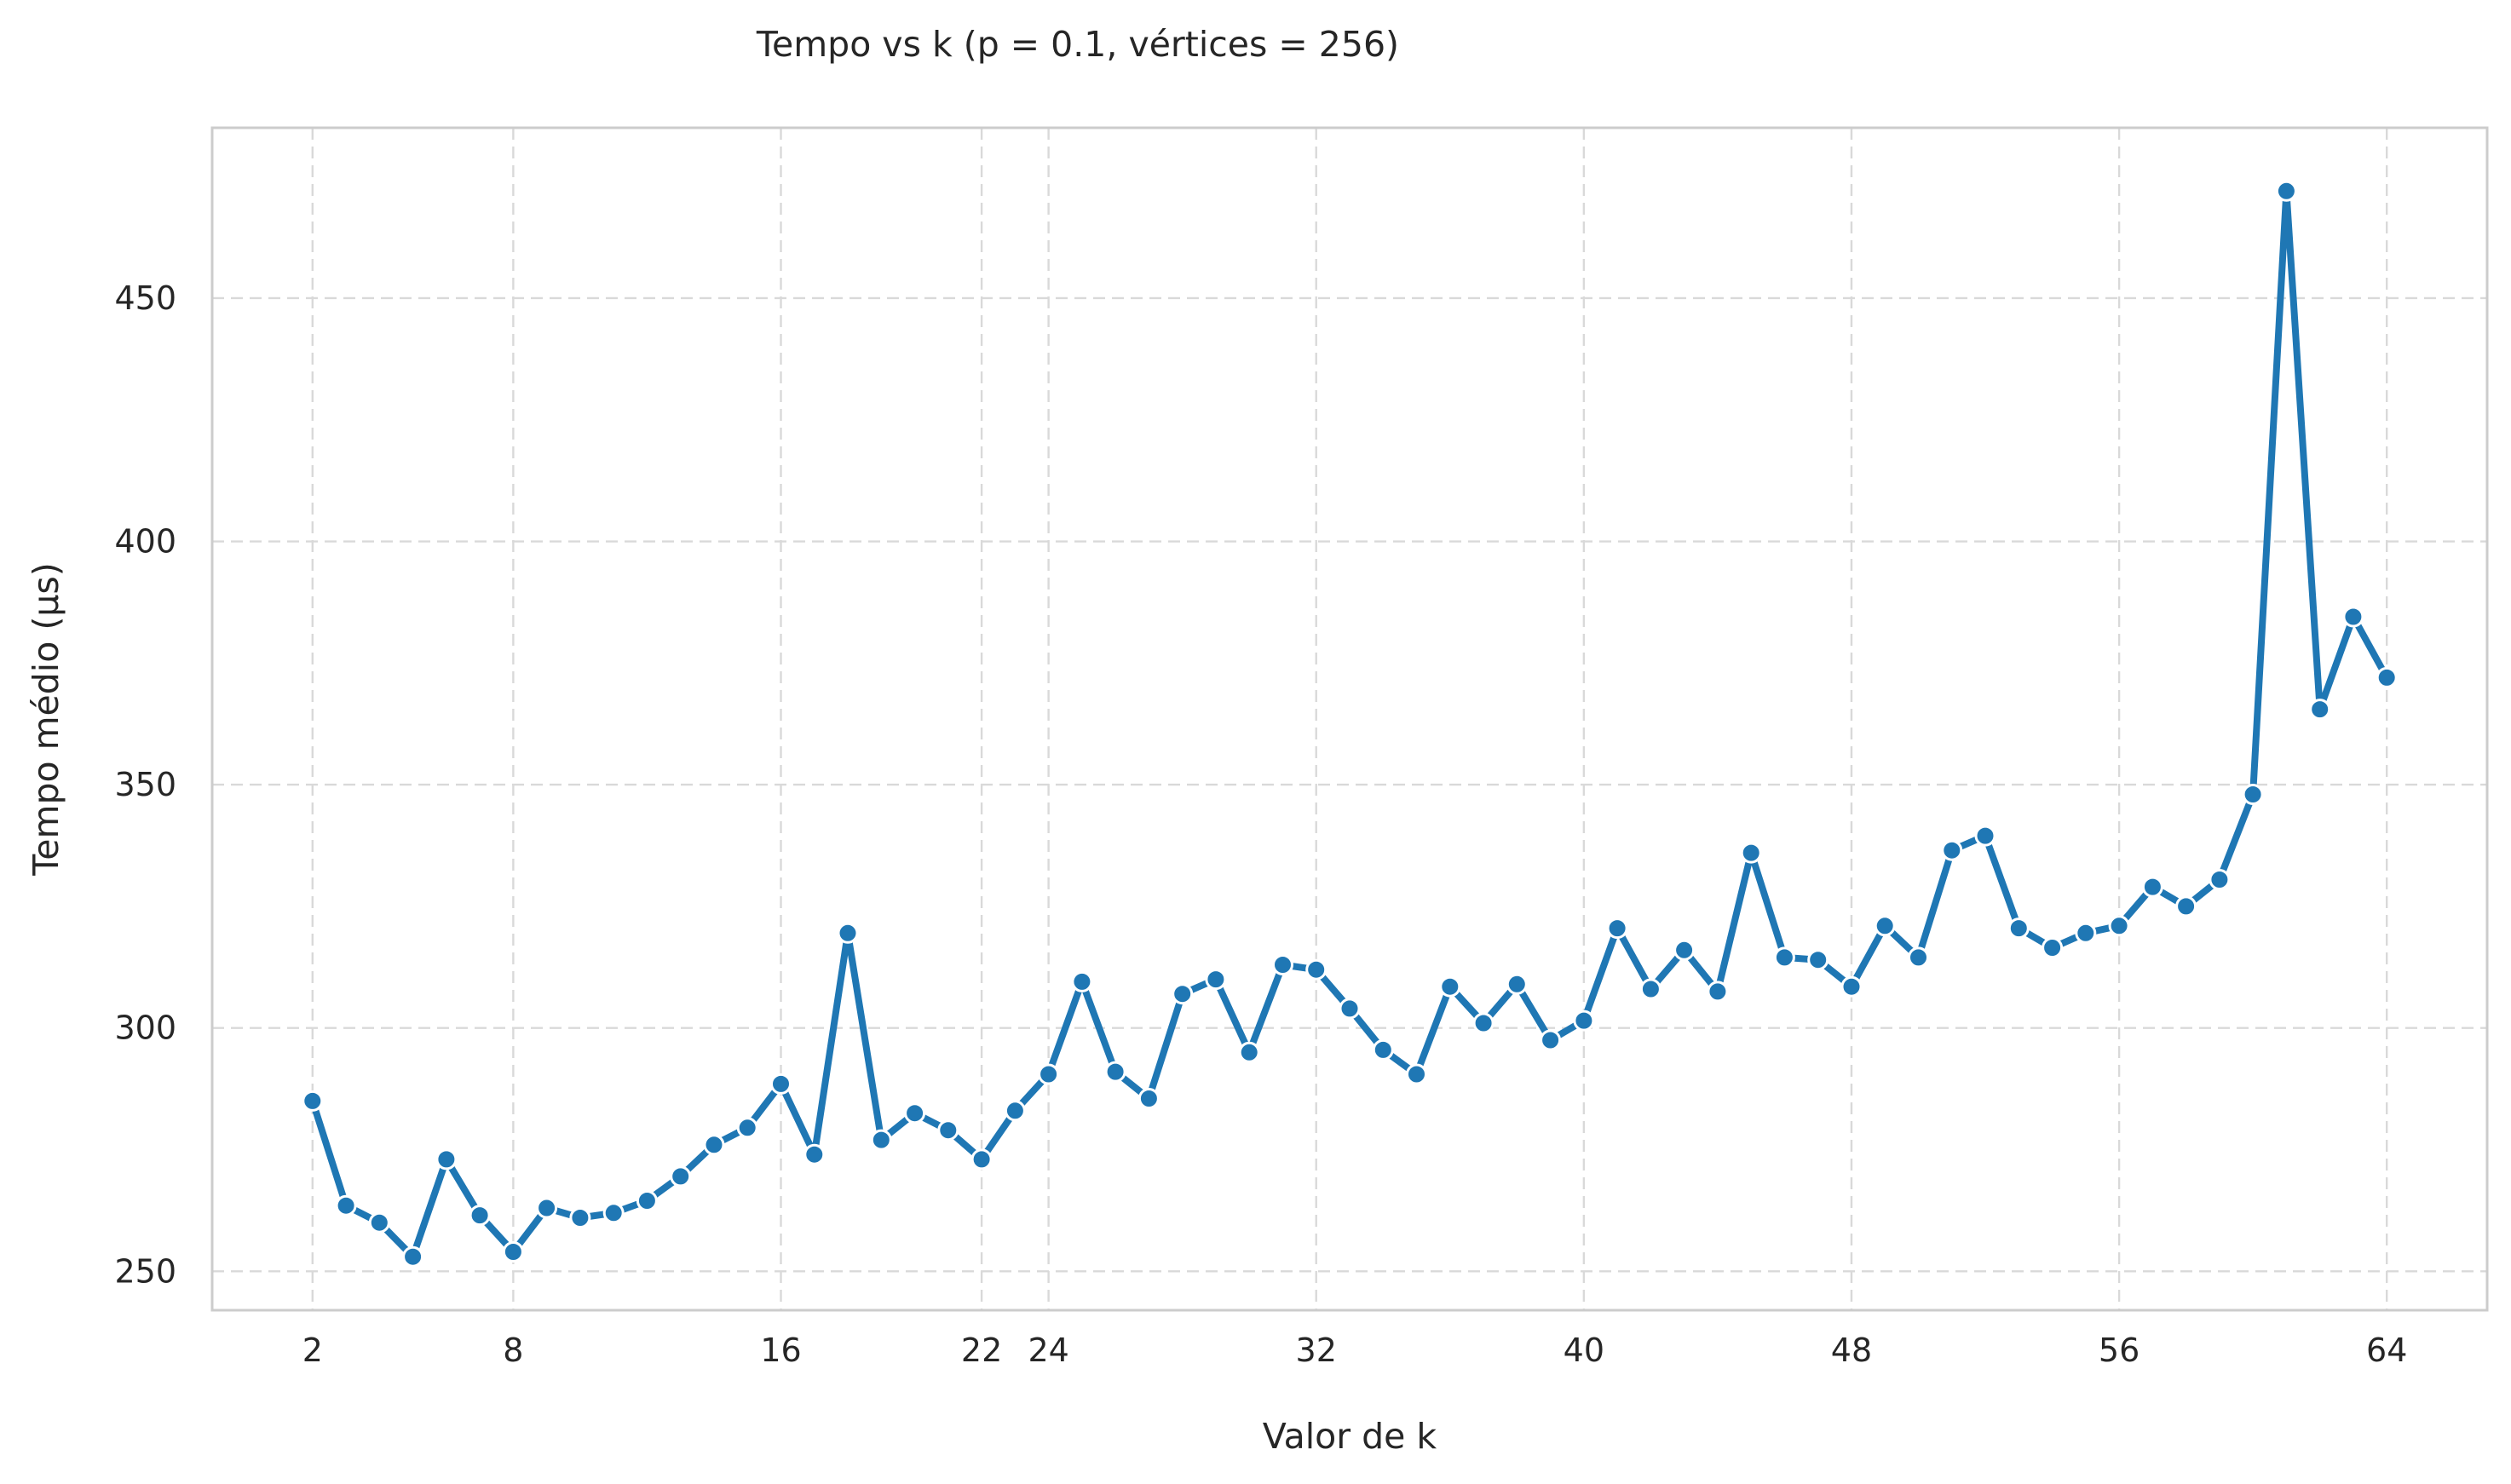 This screenshot has width=2511, height=1484. I want to click on x-axis-ticks: 2 8 16 22 24 32 40 48 56 64, so click(1355, 1350).